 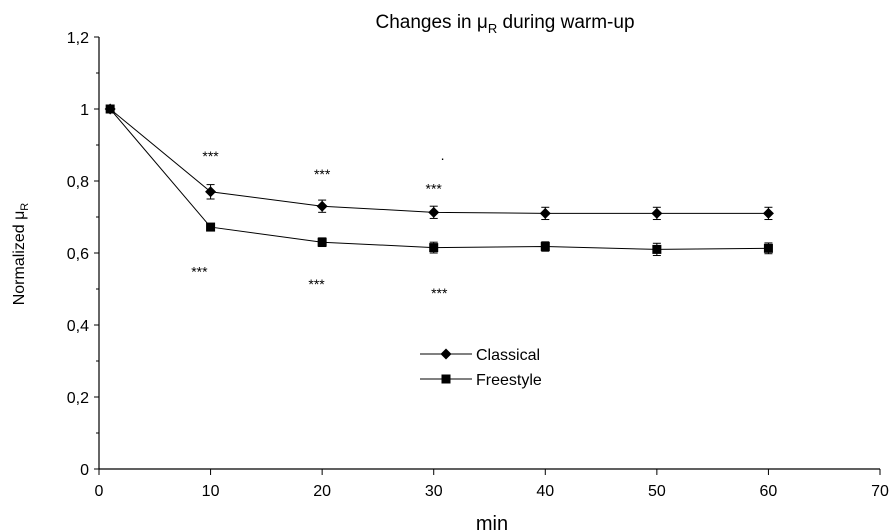 What do you see at coordinates (84, 110) in the screenshot?
I see `y-tick-label: 1` at bounding box center [84, 110].